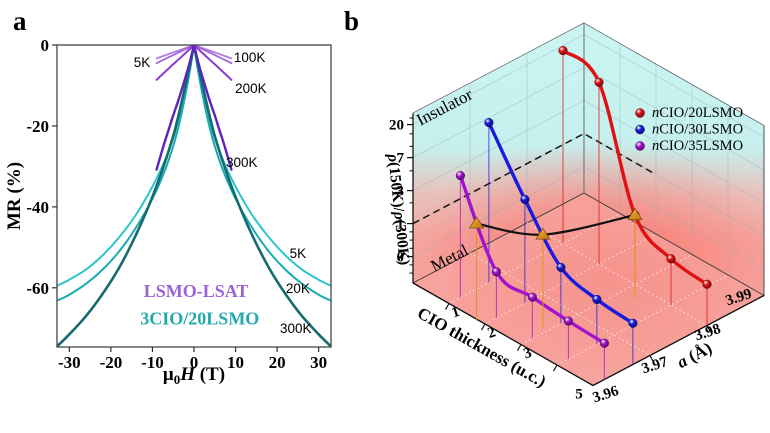  What do you see at coordinates (401, 159) in the screenshot?
I see `z-tick-label: 7` at bounding box center [401, 159].